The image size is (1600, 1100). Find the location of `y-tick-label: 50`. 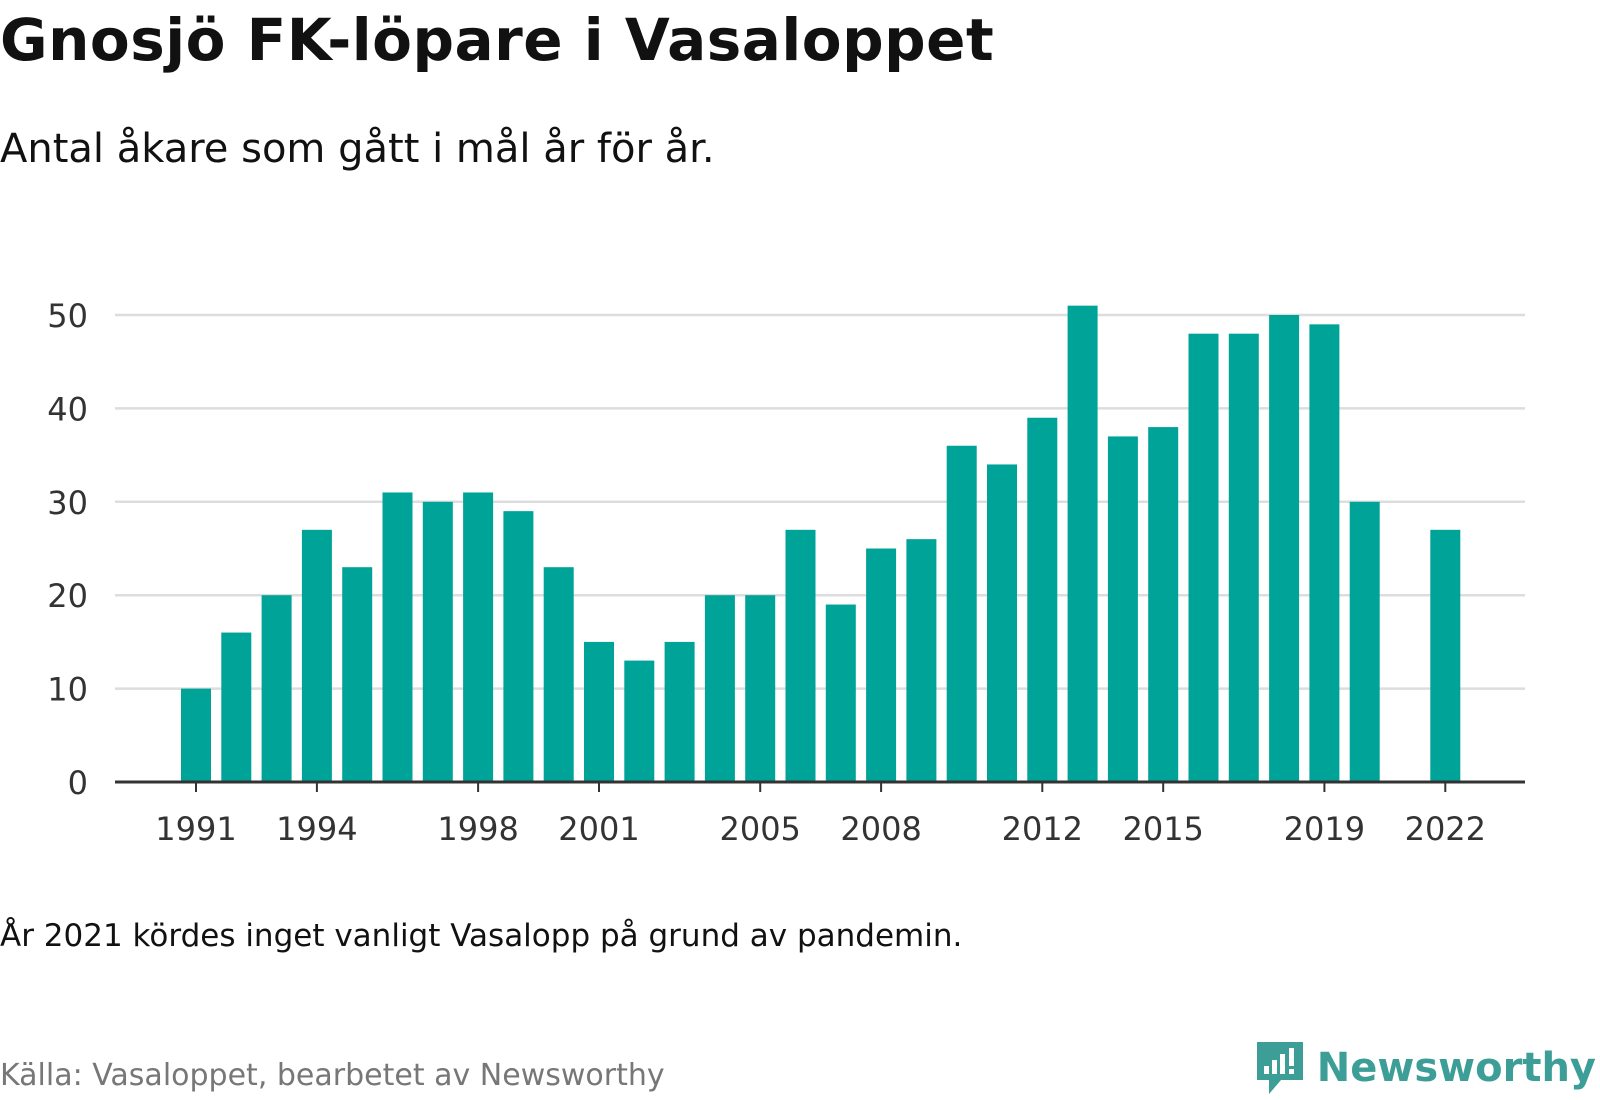

y-tick-label: 50 is located at coordinates (67, 316).